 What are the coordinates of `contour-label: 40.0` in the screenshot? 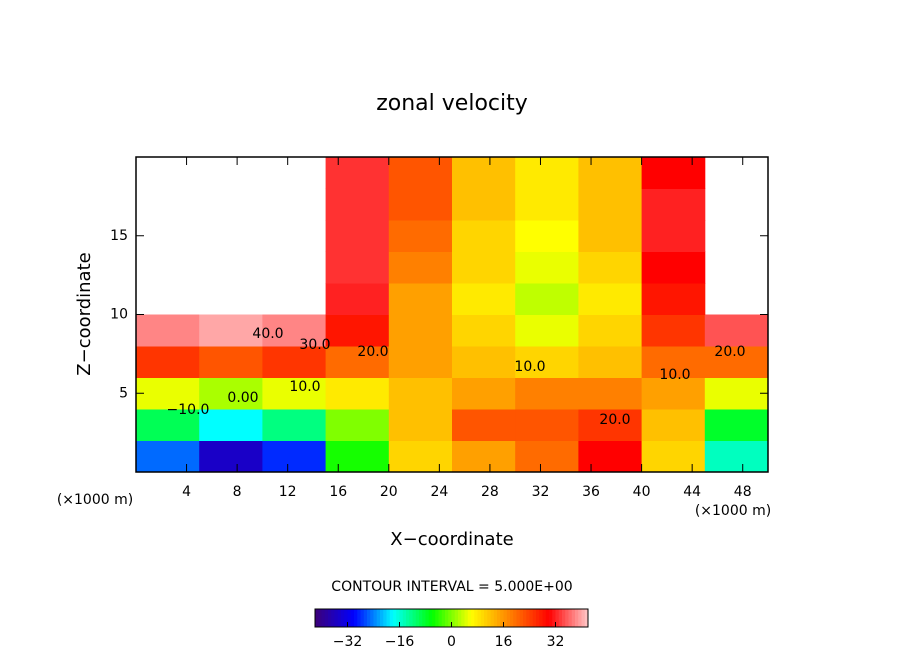 It's located at (267, 334).